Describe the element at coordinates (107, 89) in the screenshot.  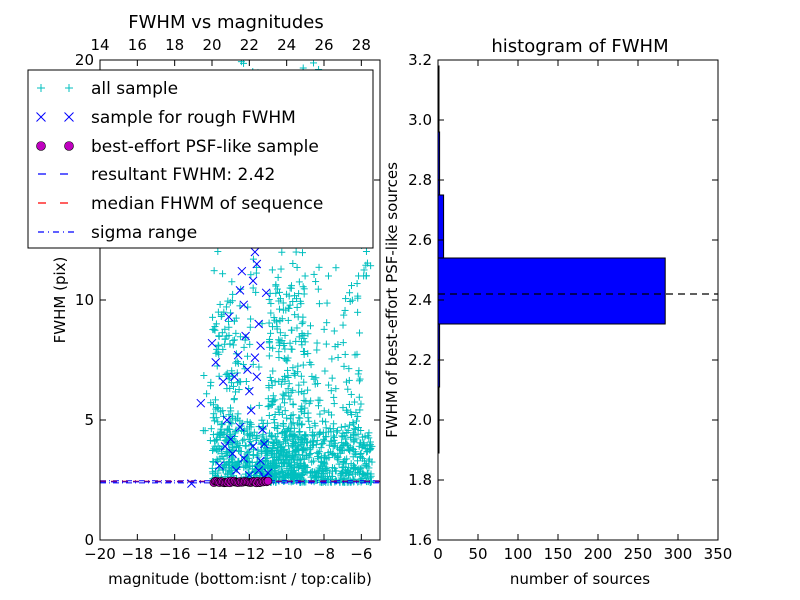
I see `legend-entry-all-sample: all sample` at that location.